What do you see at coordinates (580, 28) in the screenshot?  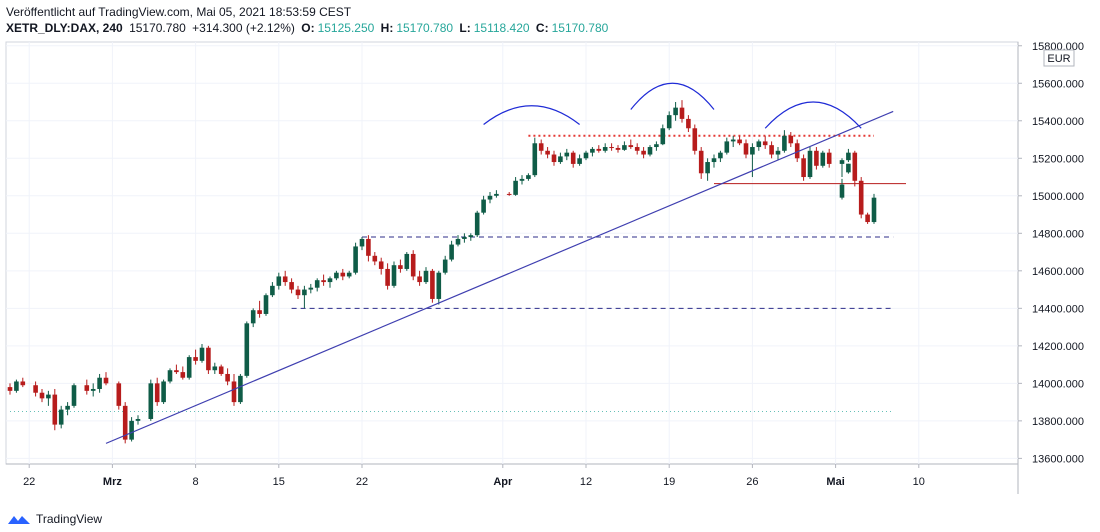 I see `close-value: 15170.780` at bounding box center [580, 28].